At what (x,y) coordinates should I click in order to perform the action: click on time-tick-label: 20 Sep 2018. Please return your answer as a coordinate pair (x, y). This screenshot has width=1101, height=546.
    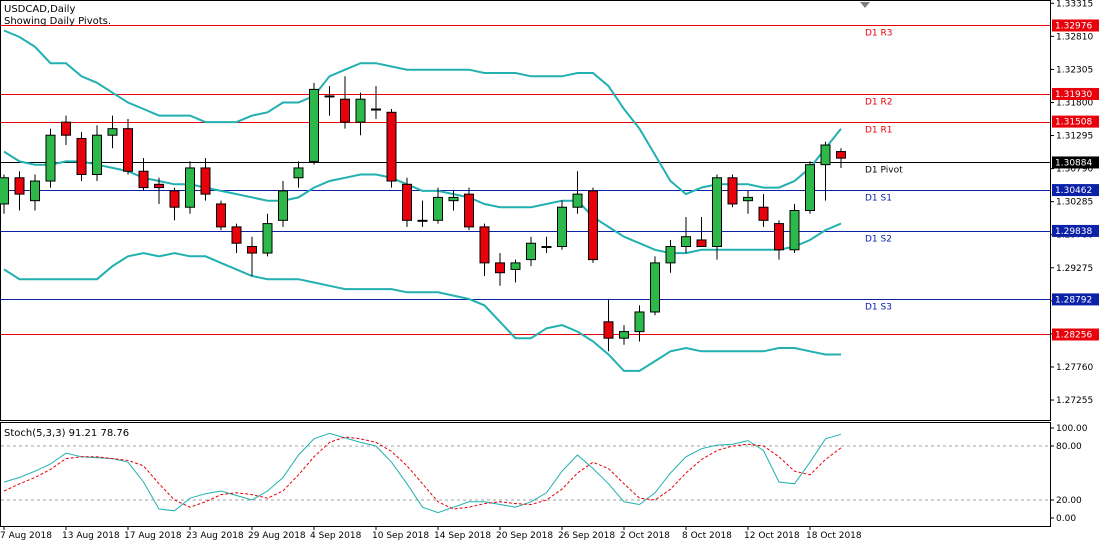
    Looking at the image, I should click on (524, 536).